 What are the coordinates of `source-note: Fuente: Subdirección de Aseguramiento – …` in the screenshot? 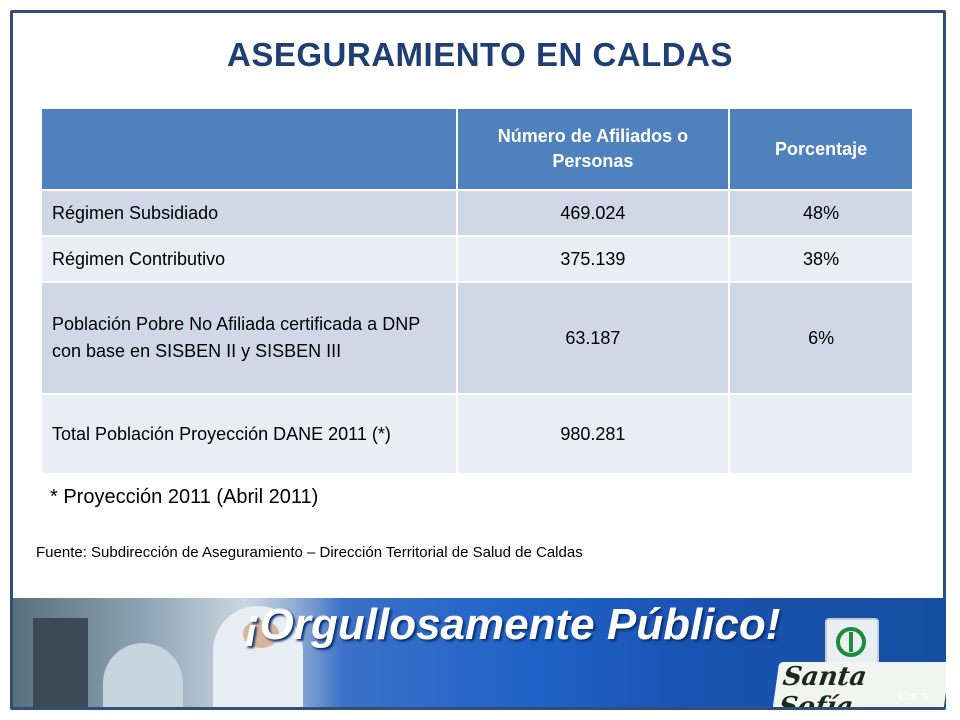 It's located at (309, 552).